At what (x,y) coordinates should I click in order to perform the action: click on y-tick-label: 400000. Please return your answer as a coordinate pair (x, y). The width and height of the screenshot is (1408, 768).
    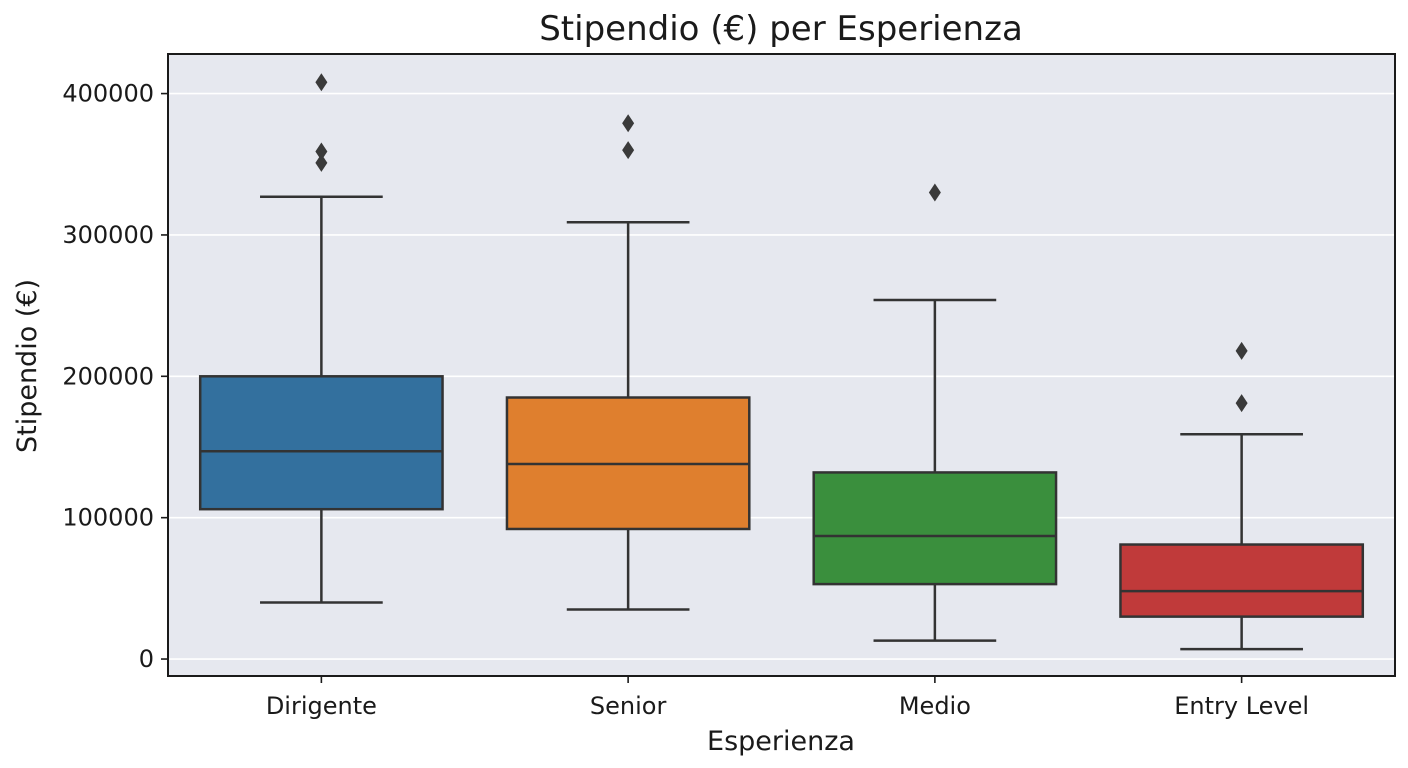
    Looking at the image, I should click on (108, 94).